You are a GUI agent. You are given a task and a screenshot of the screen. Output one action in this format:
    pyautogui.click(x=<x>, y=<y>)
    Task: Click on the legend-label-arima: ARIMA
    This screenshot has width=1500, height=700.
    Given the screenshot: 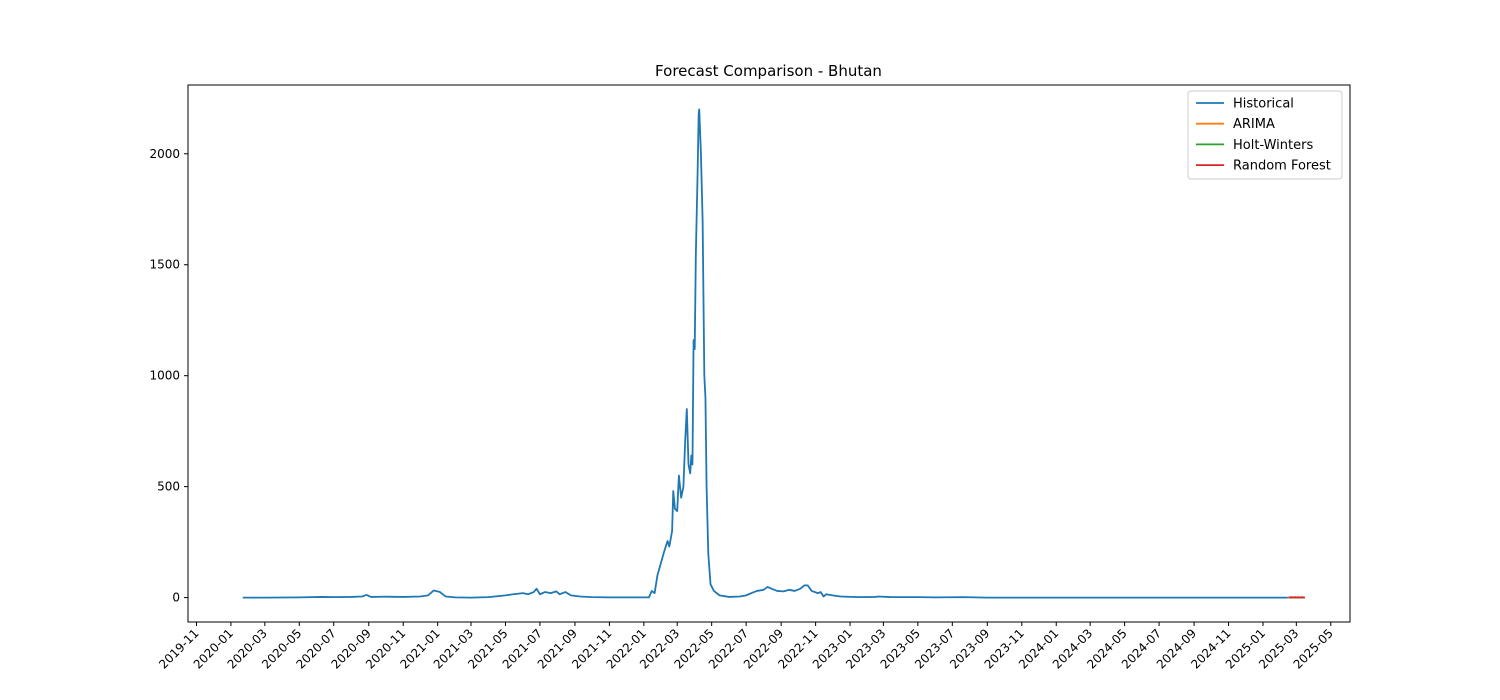 What is the action you would take?
    pyautogui.click(x=1254, y=124)
    